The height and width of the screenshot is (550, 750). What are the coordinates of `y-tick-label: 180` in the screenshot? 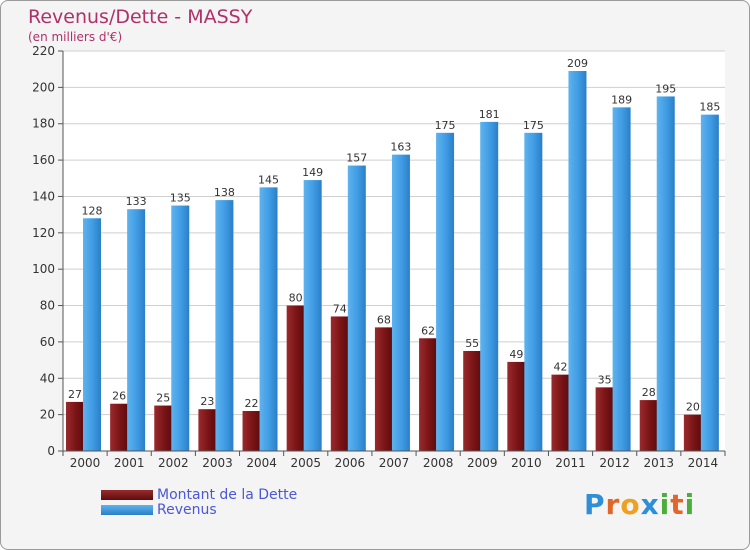 It's located at (43, 124).